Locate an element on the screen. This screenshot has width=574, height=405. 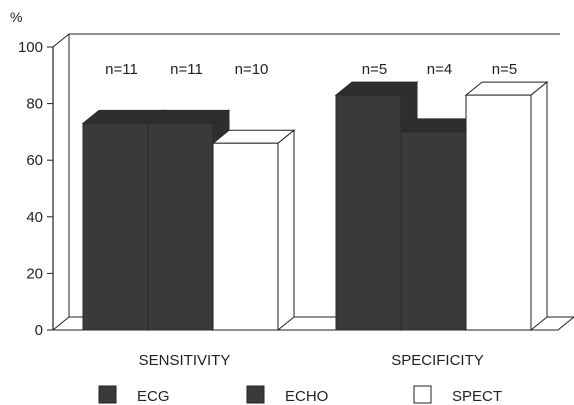
y-unit-label: % is located at coordinates (16, 17).